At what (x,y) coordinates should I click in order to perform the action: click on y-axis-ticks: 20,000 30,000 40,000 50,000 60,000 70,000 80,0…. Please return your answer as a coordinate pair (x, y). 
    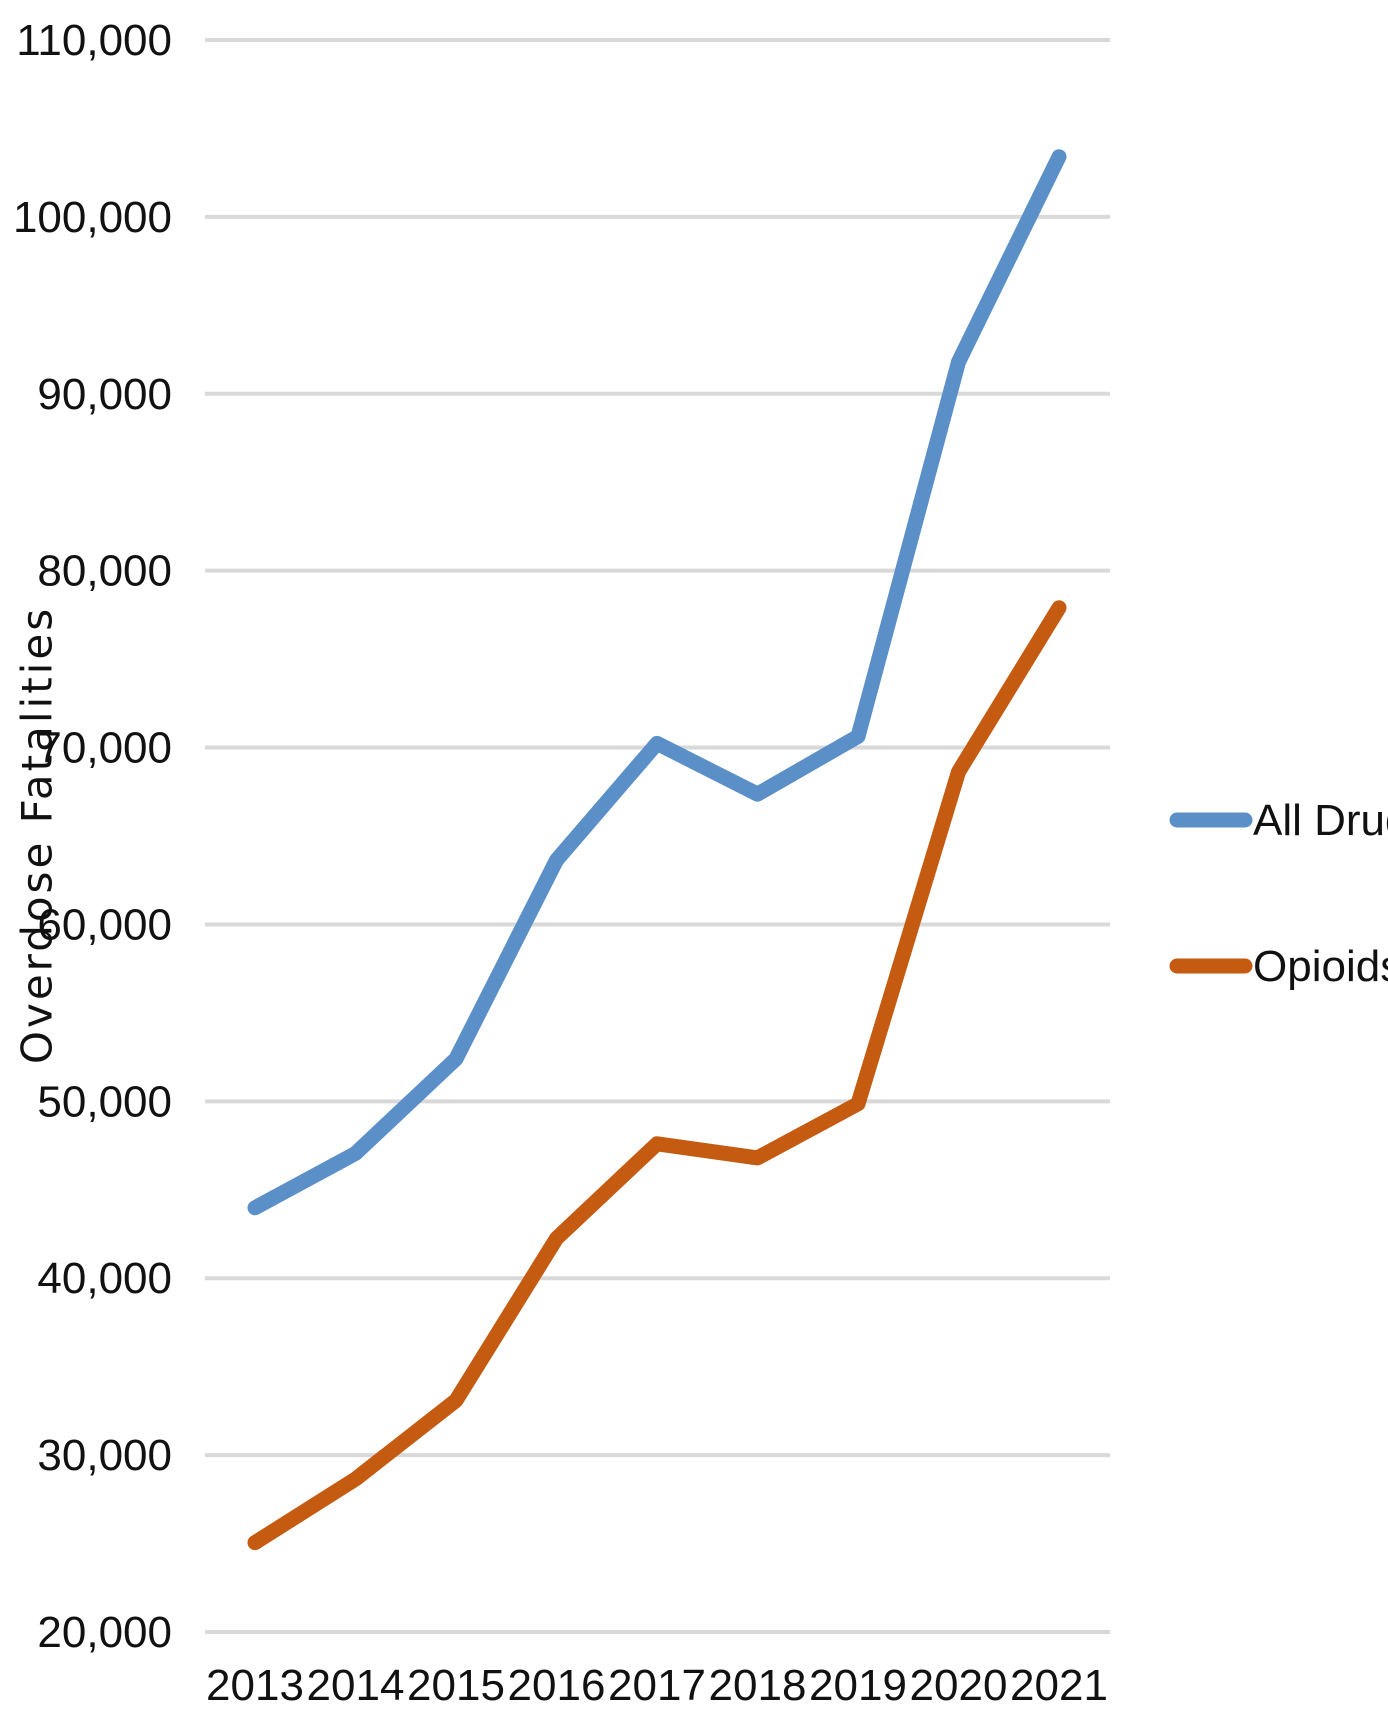
    Looking at the image, I should click on (92, 836).